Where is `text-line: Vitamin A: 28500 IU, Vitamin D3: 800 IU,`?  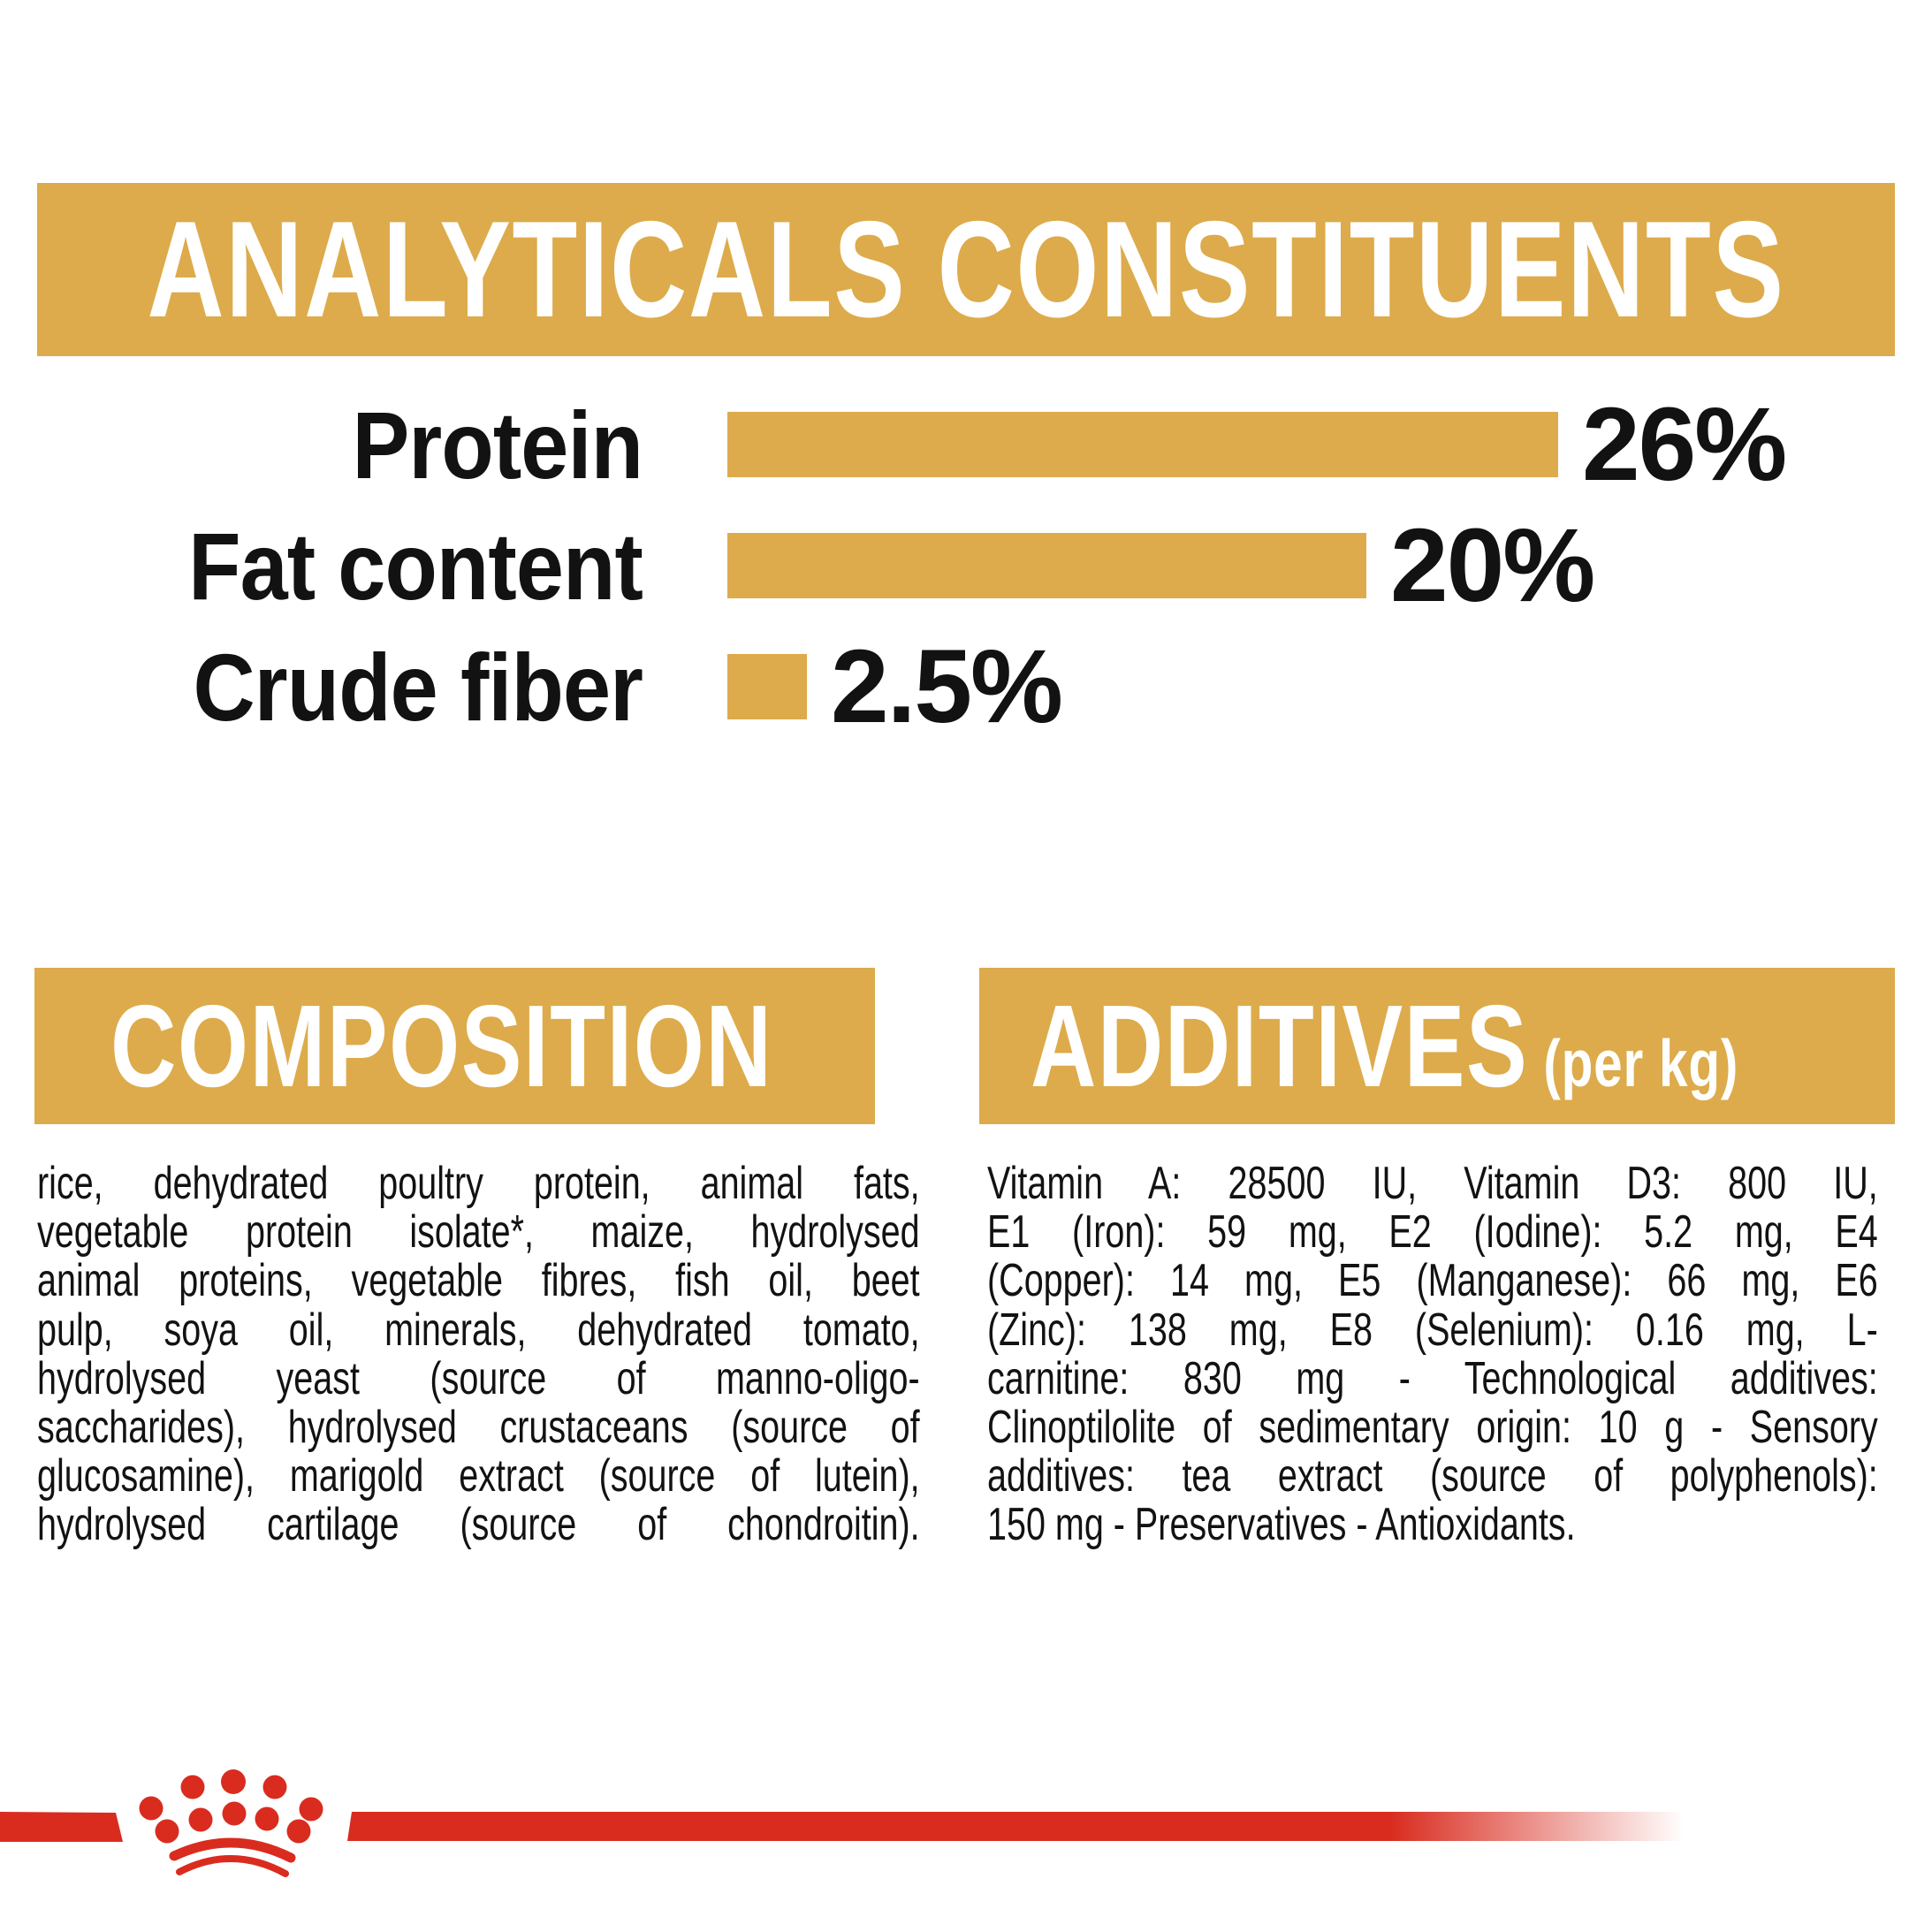 text-line: Vitamin A: 28500 IU, Vitamin D3: 800 IU, is located at coordinates (1433, 1184).